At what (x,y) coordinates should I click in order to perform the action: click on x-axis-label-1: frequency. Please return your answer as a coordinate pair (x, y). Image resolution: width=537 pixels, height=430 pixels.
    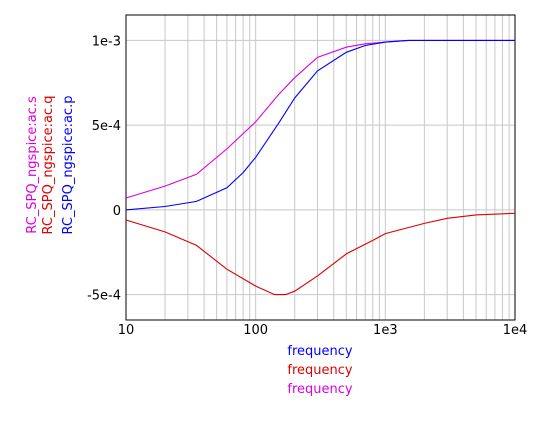
    Looking at the image, I should click on (320, 370).